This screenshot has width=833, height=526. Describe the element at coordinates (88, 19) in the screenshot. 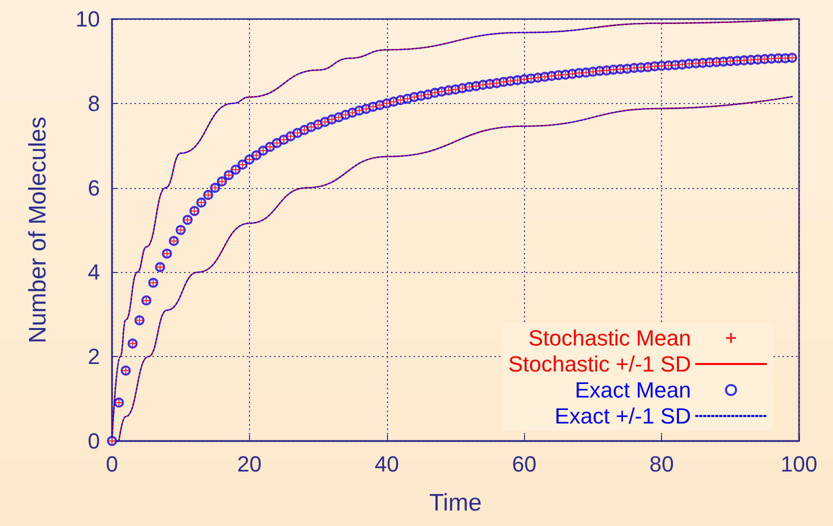

I see `y-tick-label: 10` at that location.